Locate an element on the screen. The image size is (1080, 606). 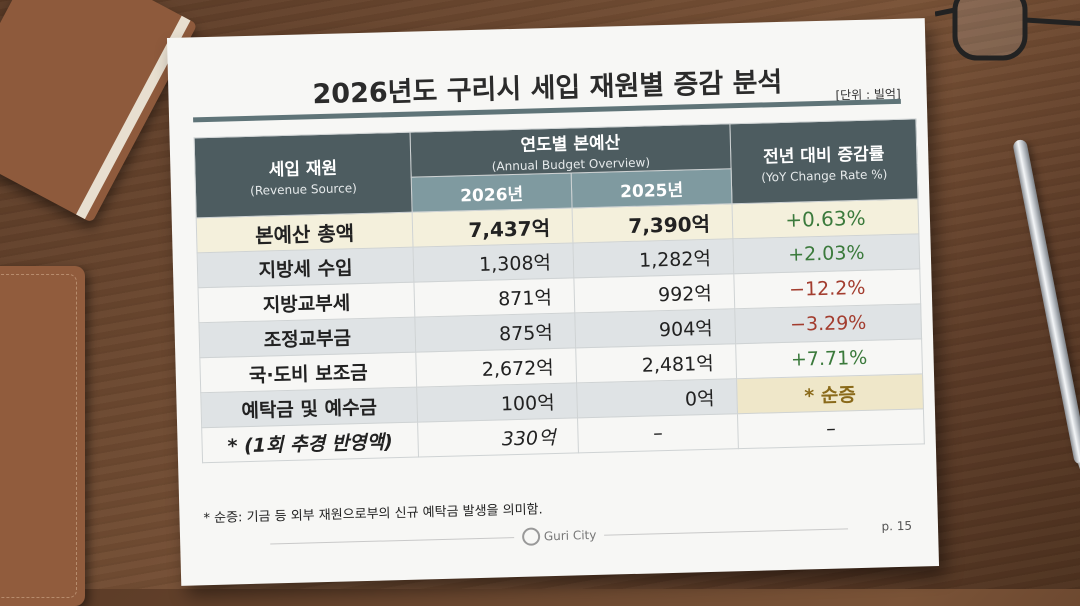
row-2026: 1,308억 is located at coordinates (493, 262).